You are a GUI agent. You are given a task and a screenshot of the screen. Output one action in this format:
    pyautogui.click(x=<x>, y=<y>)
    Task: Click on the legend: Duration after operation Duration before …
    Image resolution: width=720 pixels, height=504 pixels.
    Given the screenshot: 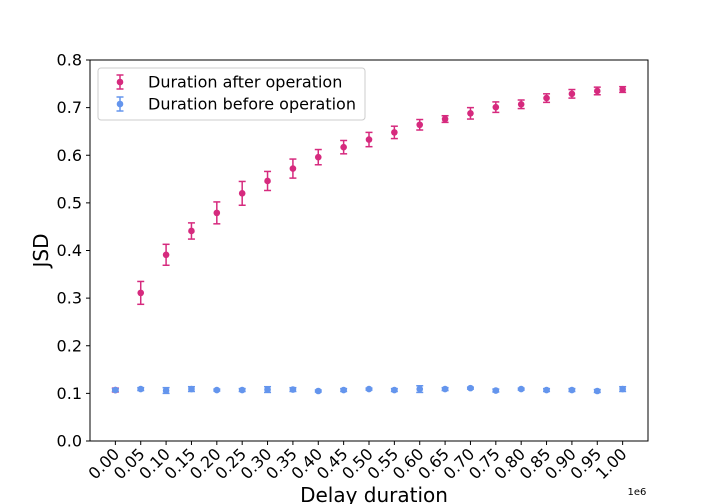 What is the action you would take?
    pyautogui.click(x=231, y=94)
    